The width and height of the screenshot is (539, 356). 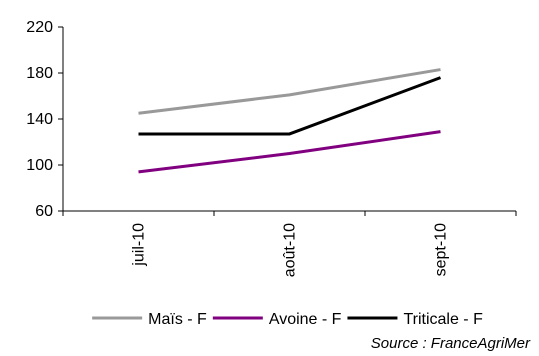 I want to click on legend: Maïs - F Avoine - F Triticale - F, so click(x=287, y=319).